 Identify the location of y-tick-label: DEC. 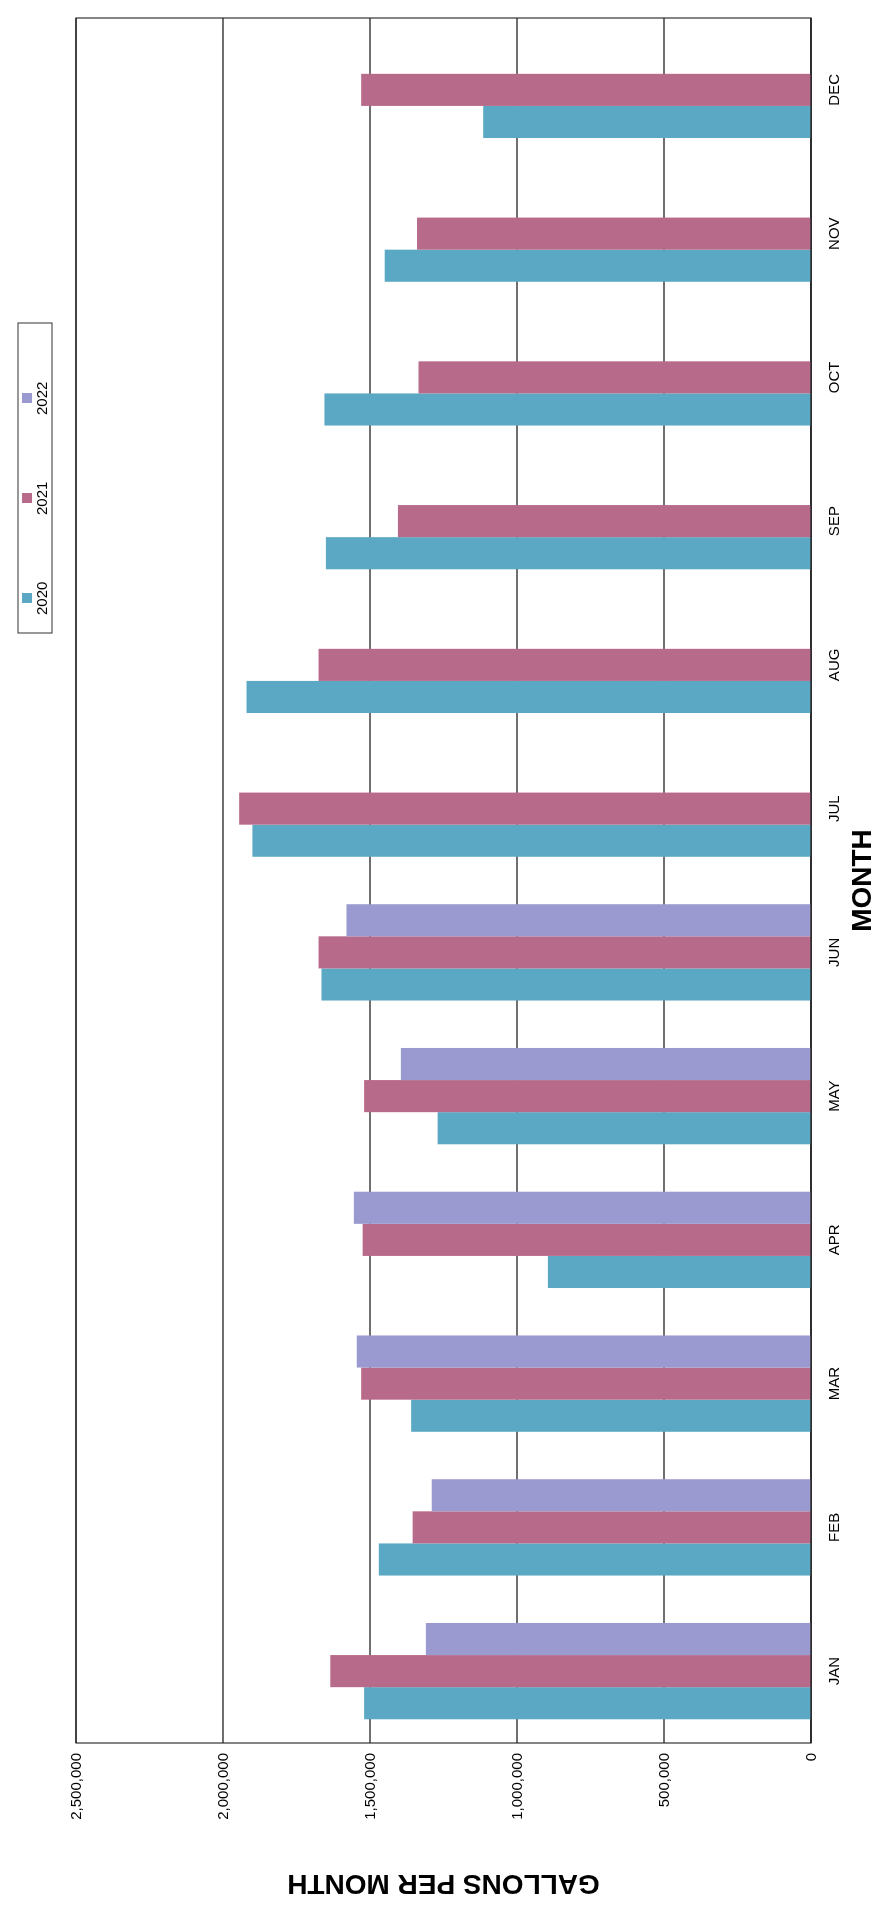
(833, 89).